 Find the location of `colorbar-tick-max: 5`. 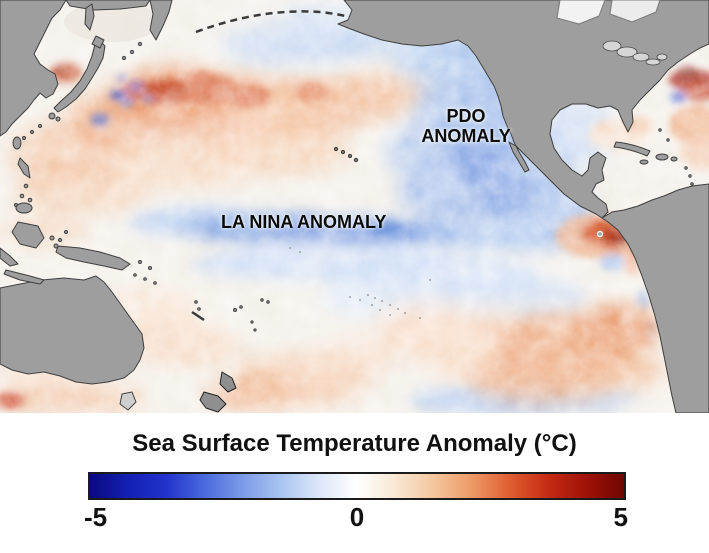

colorbar-tick-max: 5 is located at coordinates (620, 517).